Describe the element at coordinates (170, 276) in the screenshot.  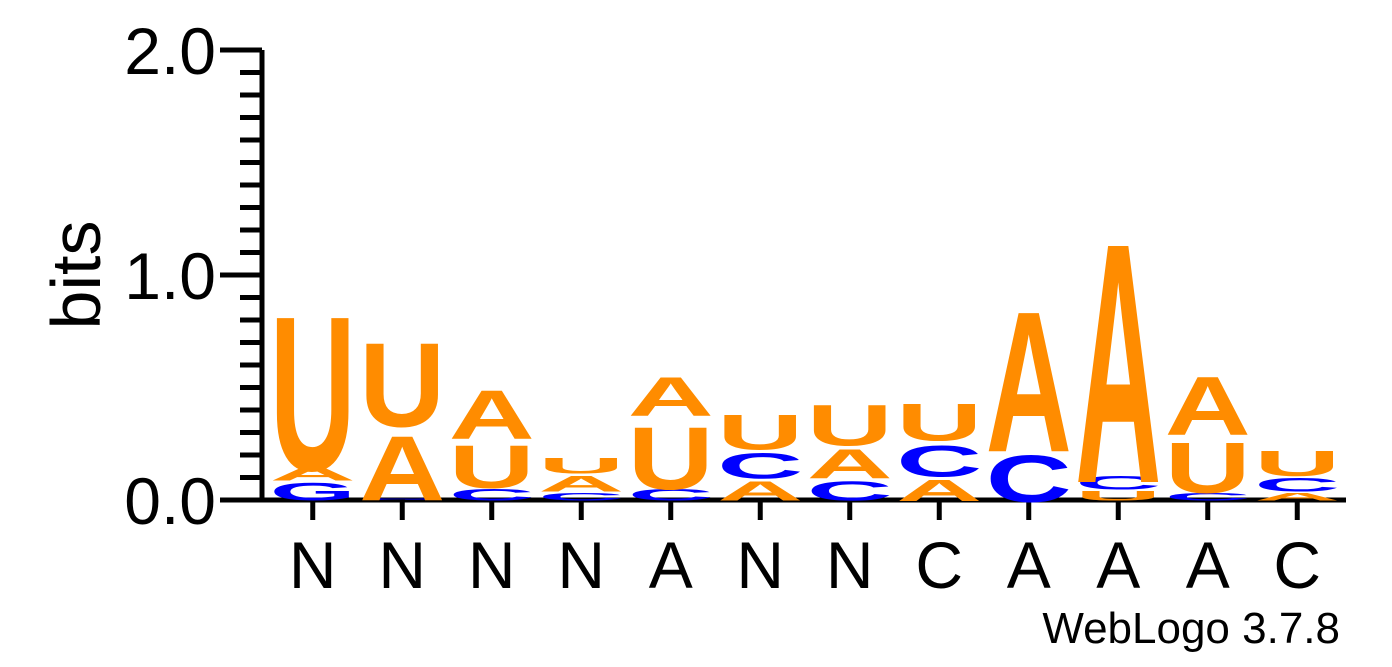
I see `y-tick-label: 1.0` at that location.